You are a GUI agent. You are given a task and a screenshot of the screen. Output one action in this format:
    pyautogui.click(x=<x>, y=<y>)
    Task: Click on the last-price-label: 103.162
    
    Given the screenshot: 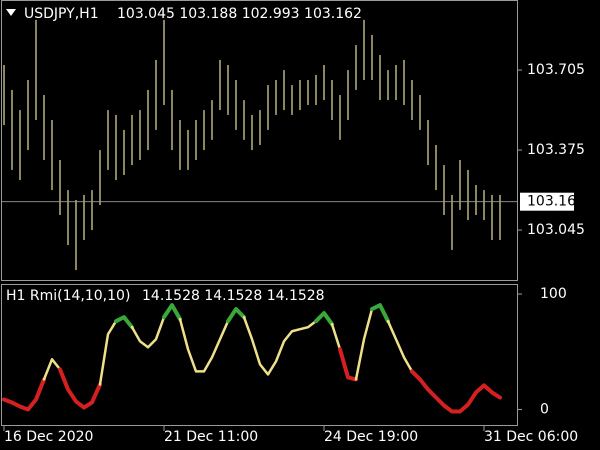 What is the action you would take?
    pyautogui.click(x=556, y=202)
    